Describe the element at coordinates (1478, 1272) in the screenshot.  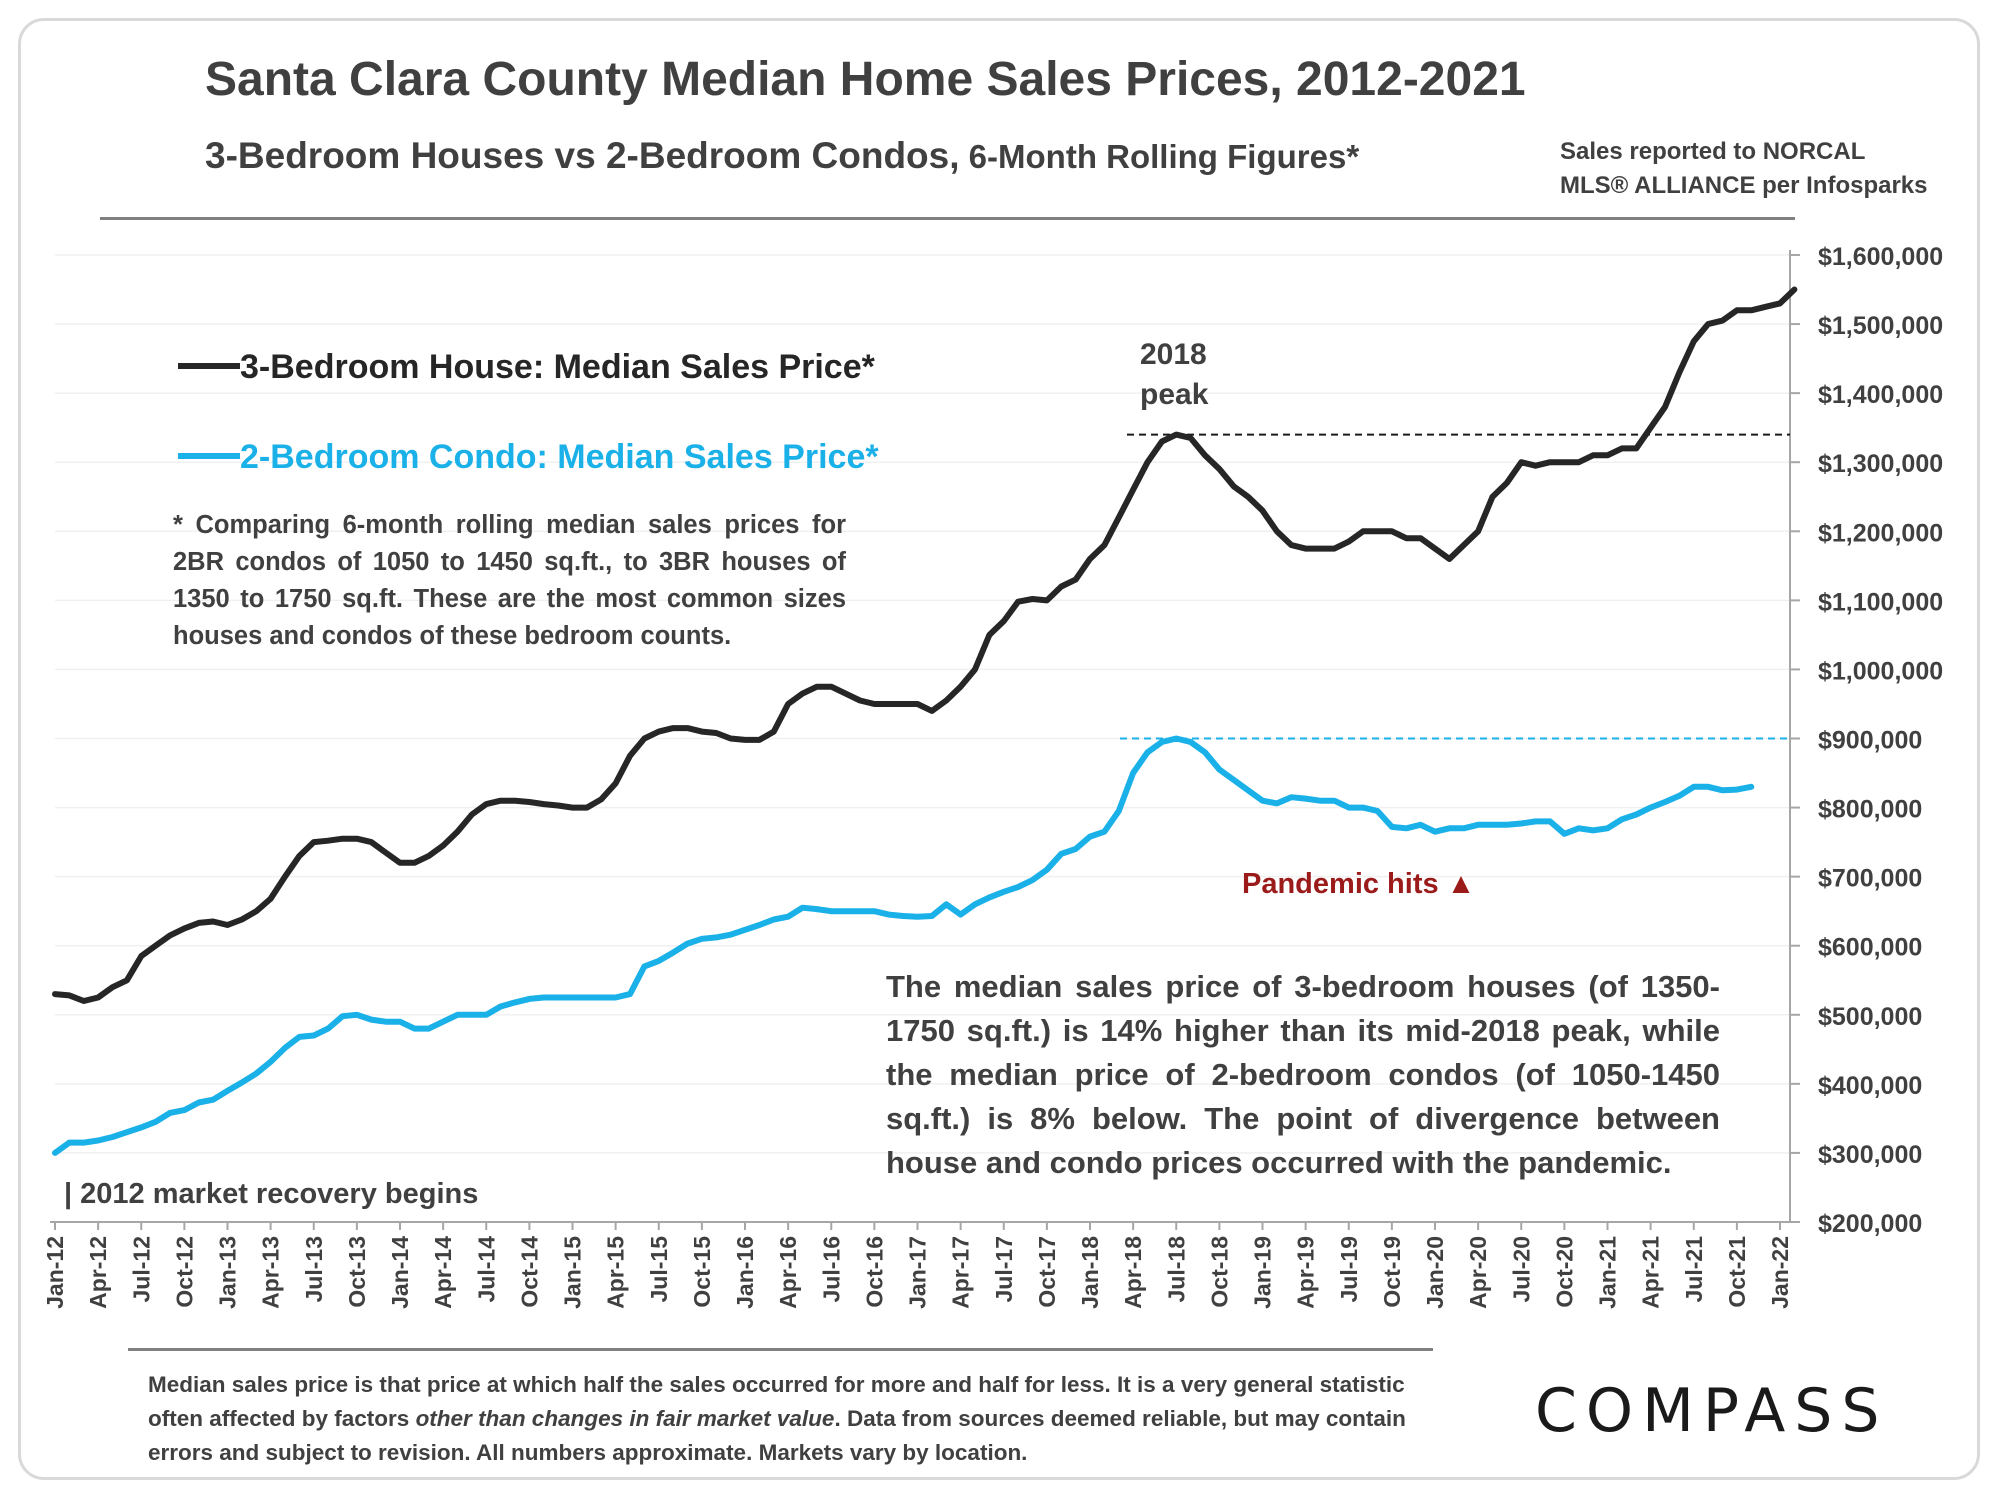
I see `x-tick-label: Apr-20` at that location.